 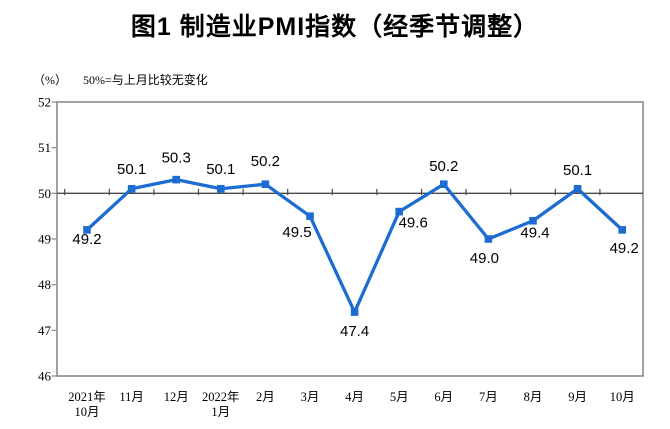 What do you see at coordinates (176, 397) in the screenshot?
I see `x-tick-label: 12月` at bounding box center [176, 397].